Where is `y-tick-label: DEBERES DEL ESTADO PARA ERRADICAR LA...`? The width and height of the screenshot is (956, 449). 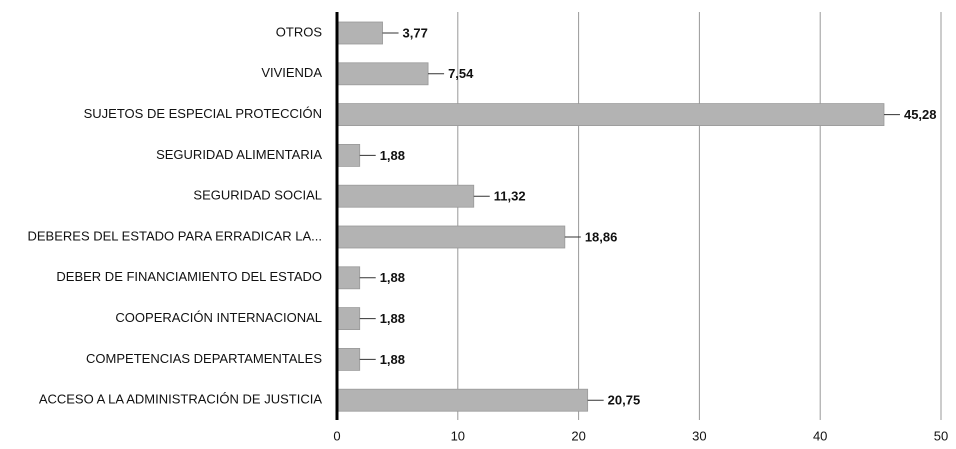 y-tick-label: DEBERES DEL ESTADO PARA ERRADICAR LA... is located at coordinates (174, 235).